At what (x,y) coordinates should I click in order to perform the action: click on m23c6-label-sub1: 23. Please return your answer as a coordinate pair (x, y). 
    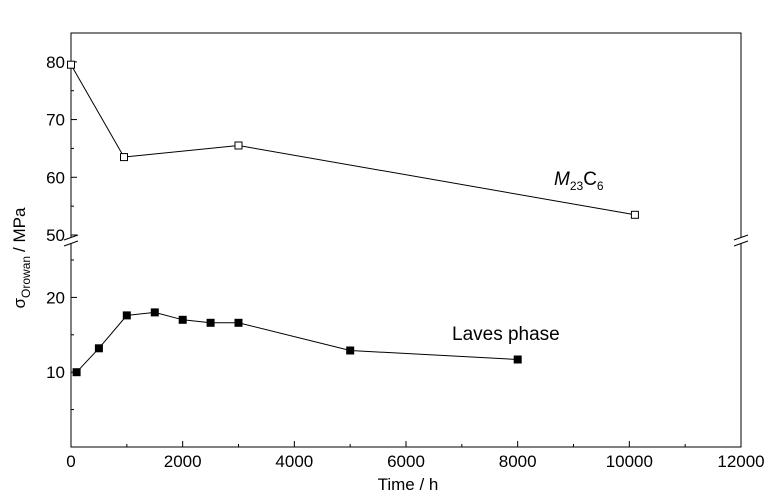
    Looking at the image, I should click on (577, 186).